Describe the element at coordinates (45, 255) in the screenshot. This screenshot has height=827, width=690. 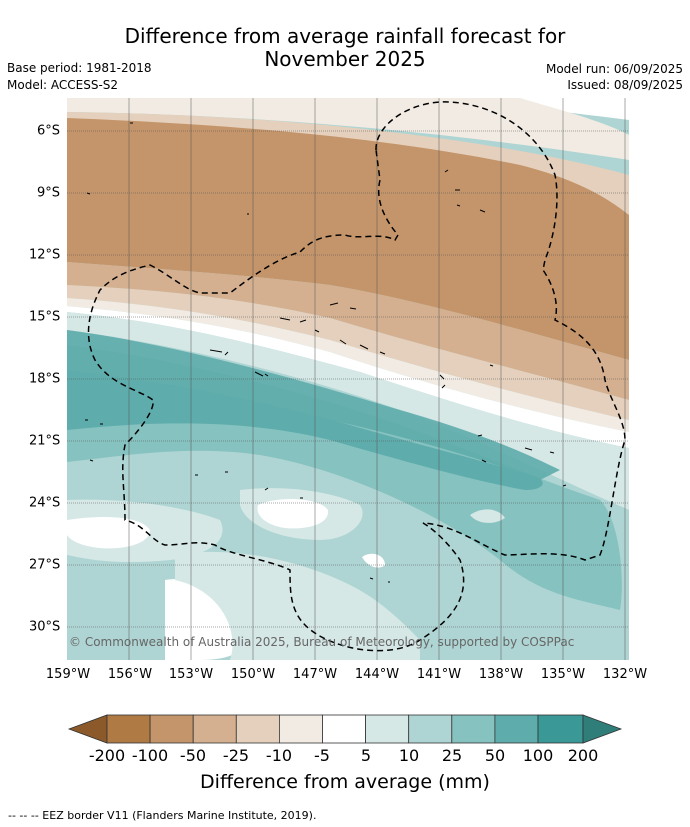
I see `lat-label-12s: 12°S` at that location.